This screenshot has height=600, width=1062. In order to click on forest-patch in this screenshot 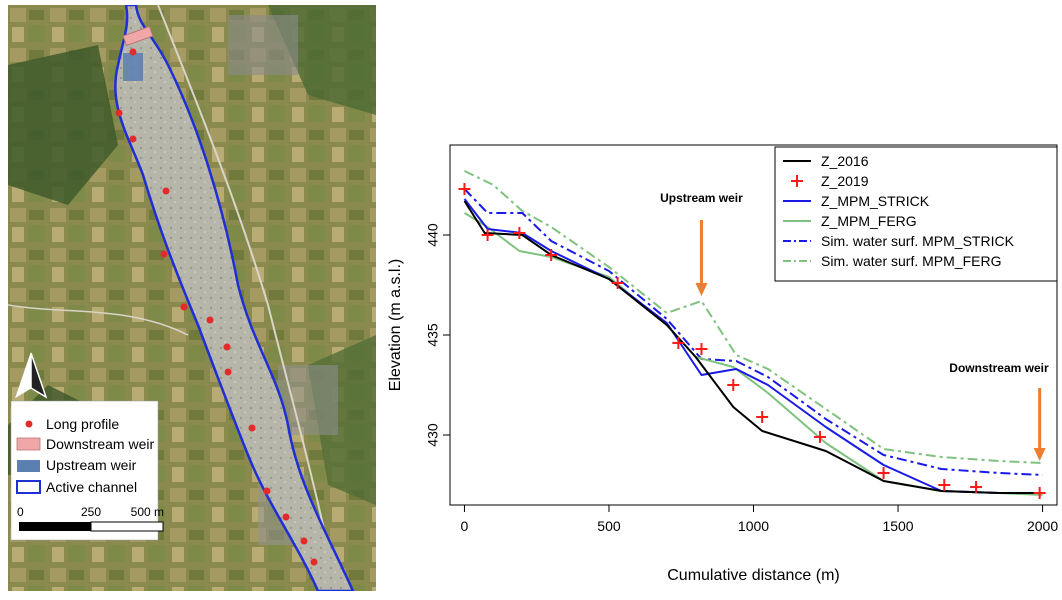, I will do `click(63, 125)`.